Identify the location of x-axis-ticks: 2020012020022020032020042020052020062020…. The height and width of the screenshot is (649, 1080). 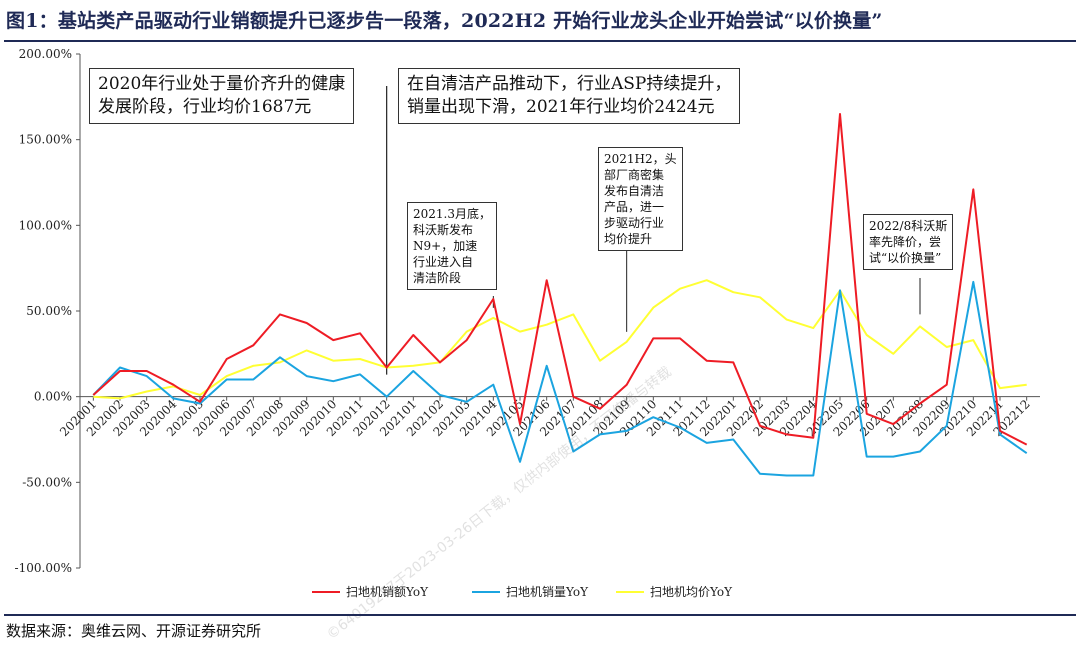
(545, 418).